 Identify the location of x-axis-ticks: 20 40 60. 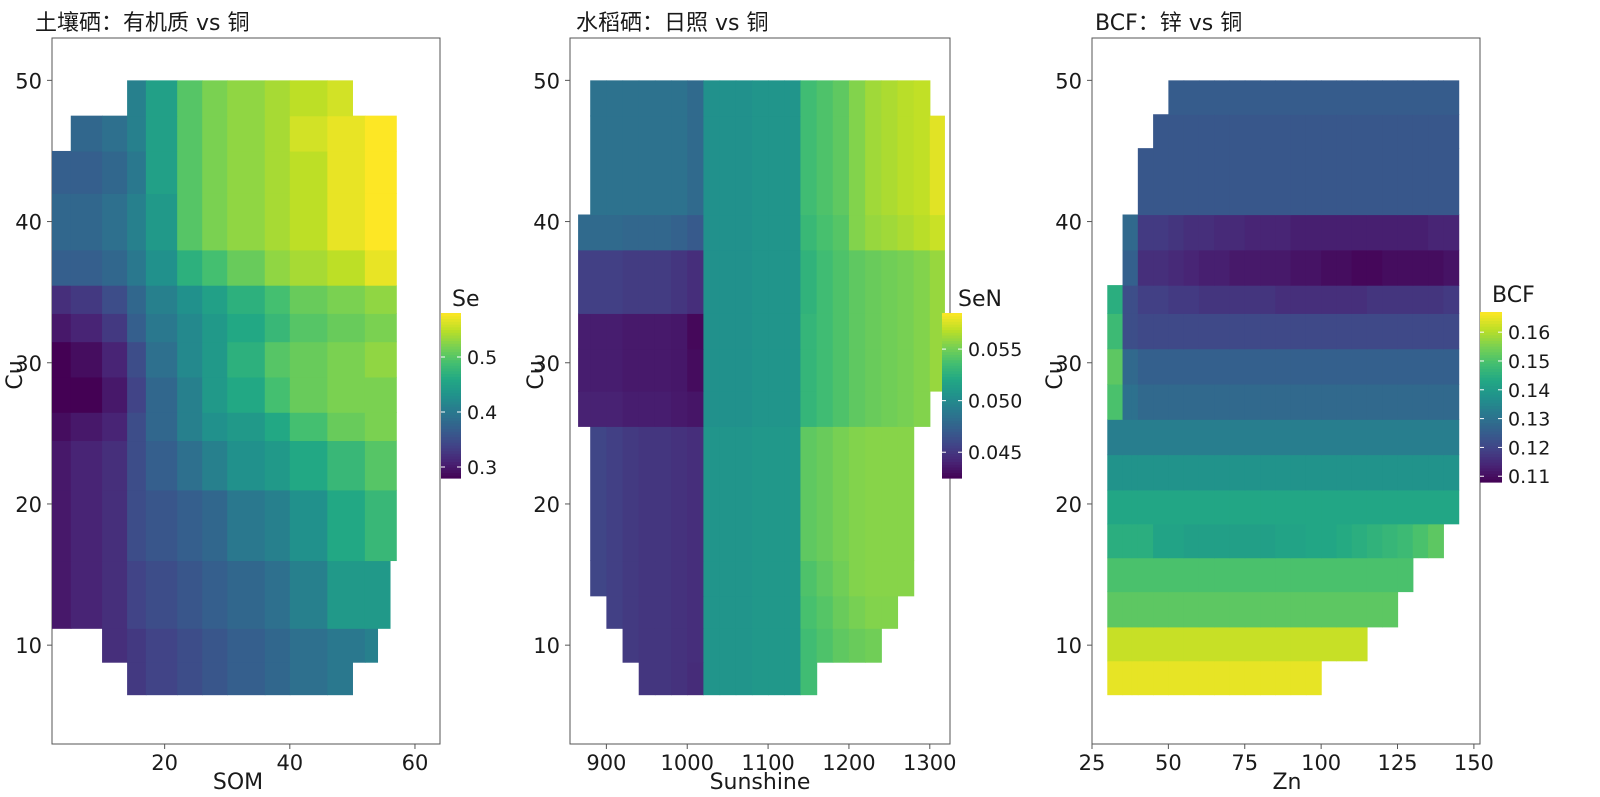
(289, 759).